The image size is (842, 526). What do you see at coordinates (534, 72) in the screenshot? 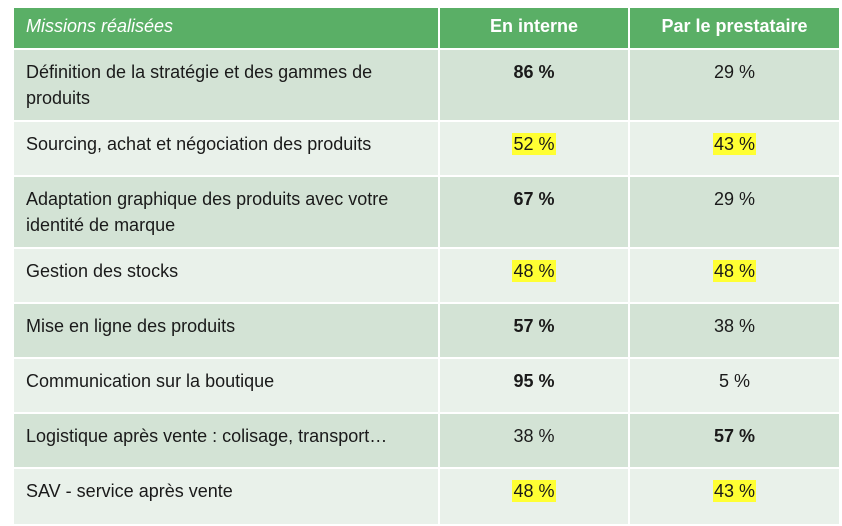
I see `value-text: 86 %` at bounding box center [534, 72].